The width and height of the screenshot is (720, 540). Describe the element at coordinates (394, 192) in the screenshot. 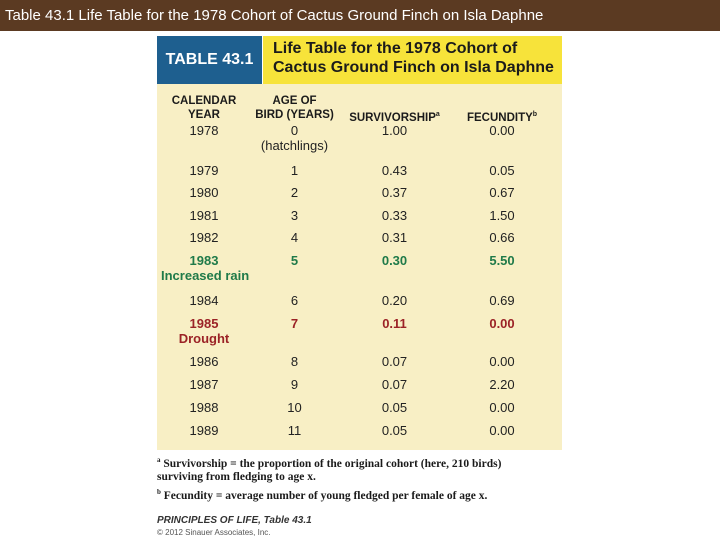

I see `cell-survivorship: 0.37` at that location.